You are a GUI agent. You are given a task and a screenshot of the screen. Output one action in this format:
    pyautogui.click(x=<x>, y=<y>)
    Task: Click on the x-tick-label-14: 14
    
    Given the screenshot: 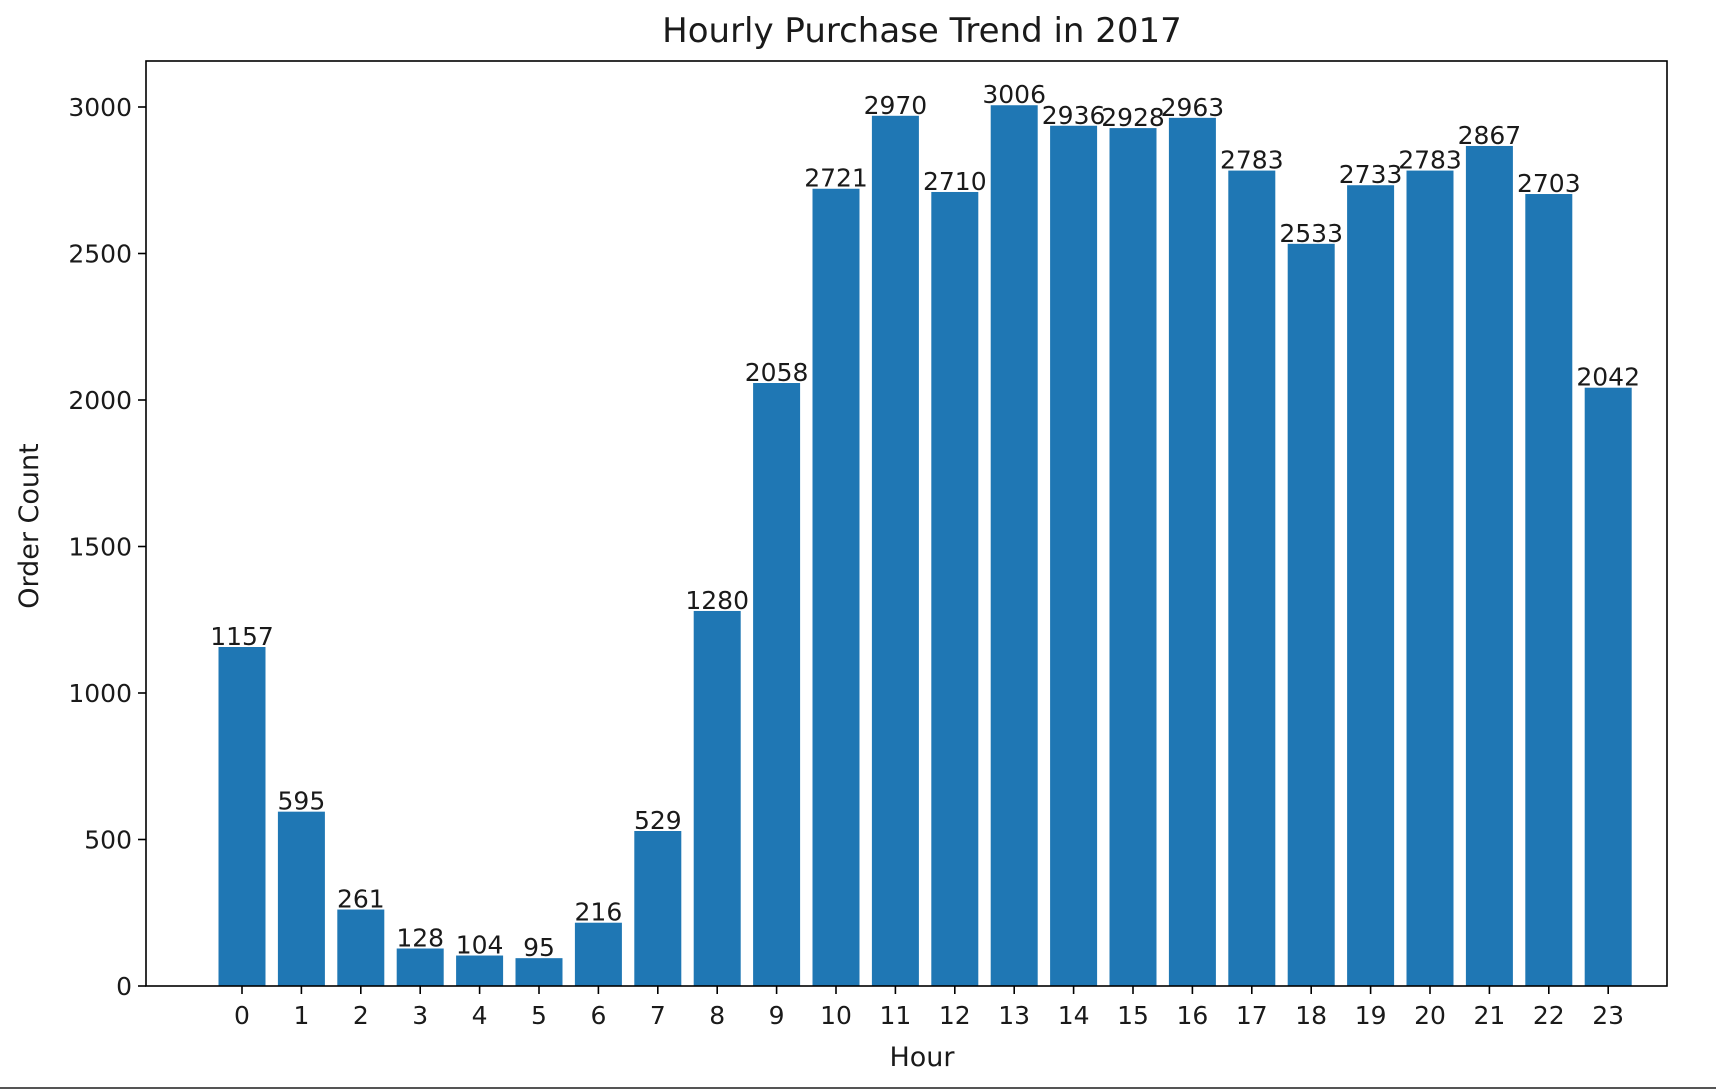 What is the action you would take?
    pyautogui.click(x=1074, y=1015)
    